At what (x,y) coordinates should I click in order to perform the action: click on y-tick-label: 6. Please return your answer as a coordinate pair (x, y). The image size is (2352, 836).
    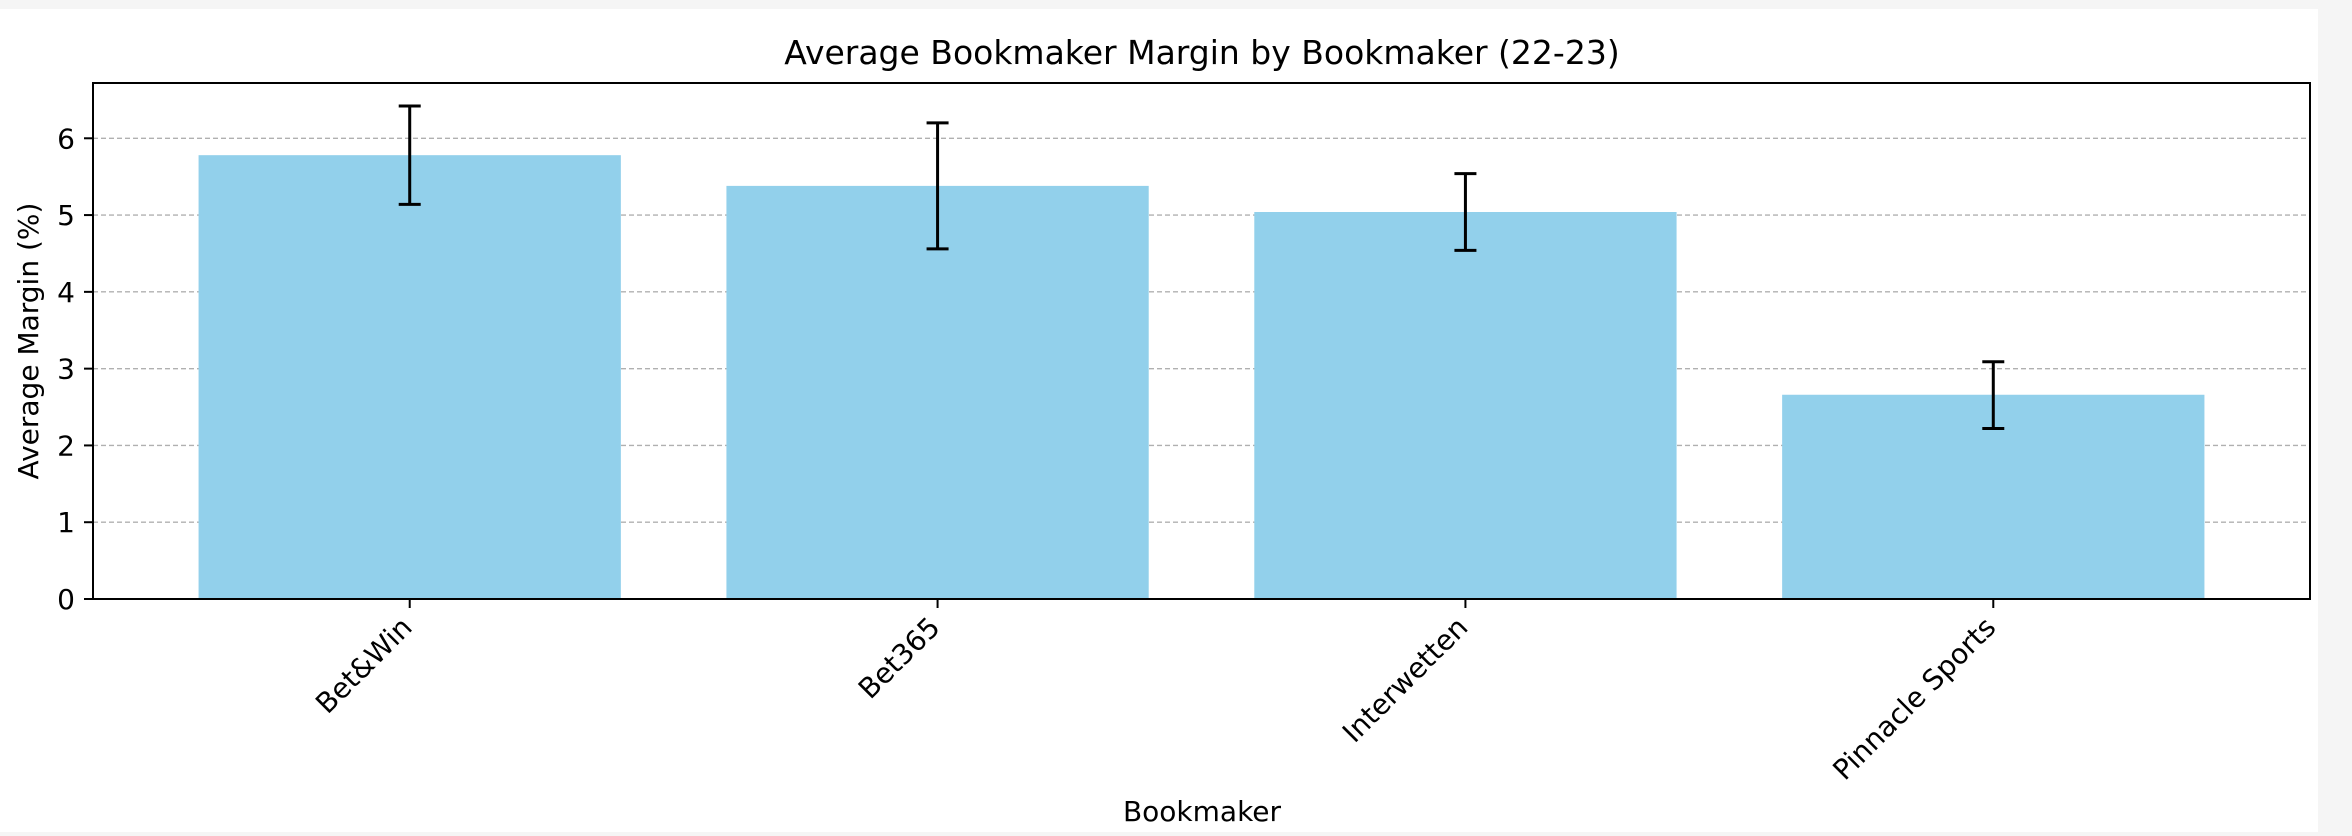
    Looking at the image, I should click on (66, 138).